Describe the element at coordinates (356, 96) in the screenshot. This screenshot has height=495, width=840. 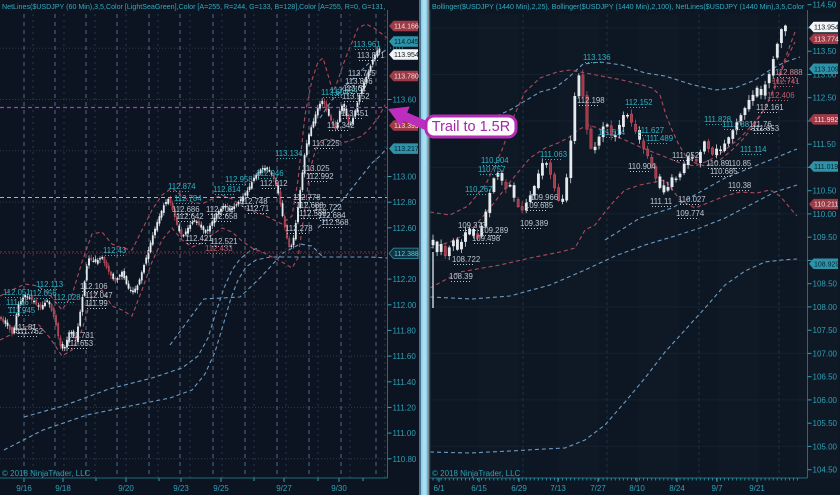
I see `svg-text: 113.552` at that location.